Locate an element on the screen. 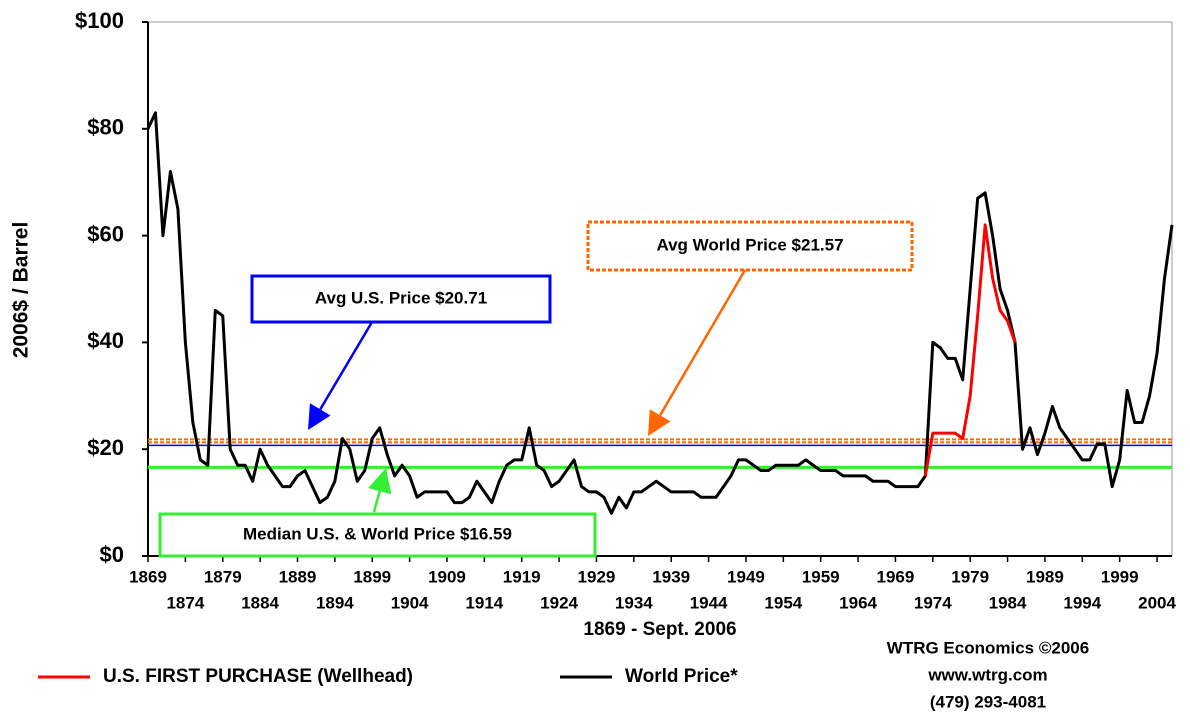 This screenshot has height=713, width=1190. x-axis-label: 1869 - Sept. 2006 is located at coordinates (659, 629).